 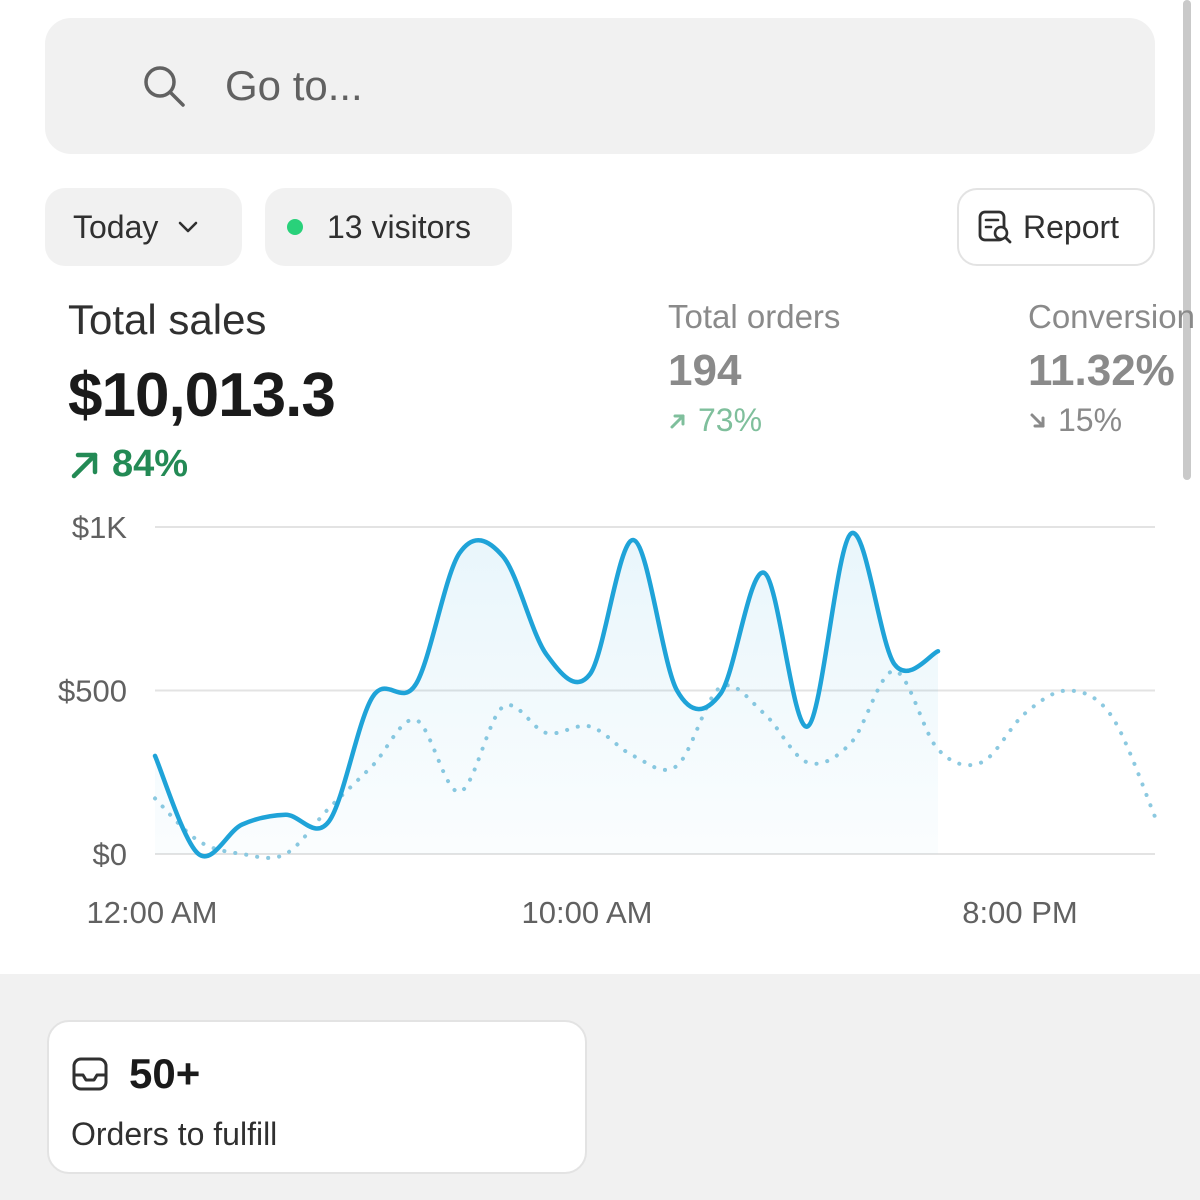 I want to click on total-sales-label: Total sales, so click(x=167, y=319).